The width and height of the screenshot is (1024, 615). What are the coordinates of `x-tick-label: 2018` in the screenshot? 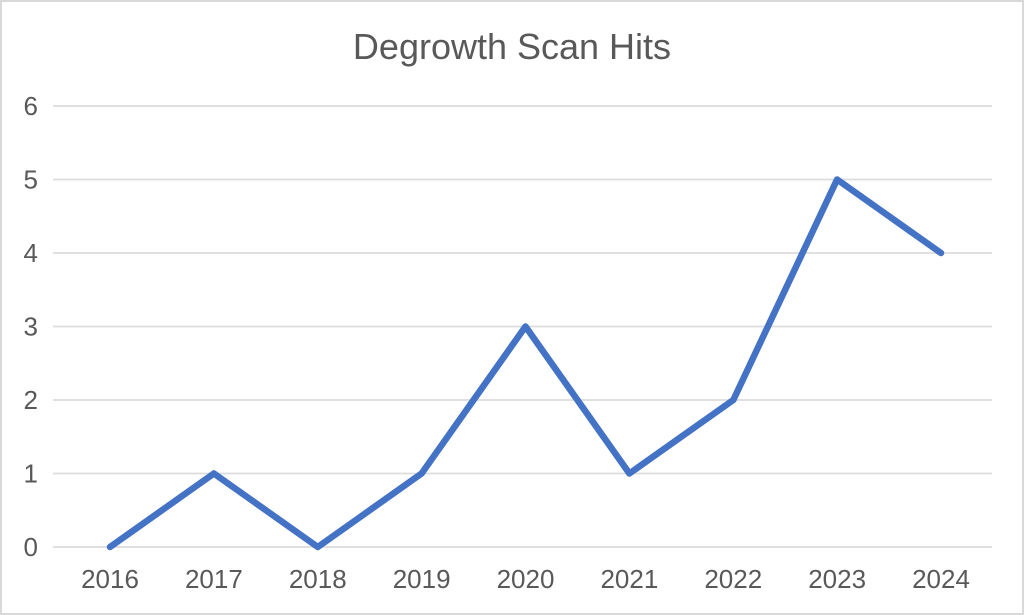 It's located at (318, 579).